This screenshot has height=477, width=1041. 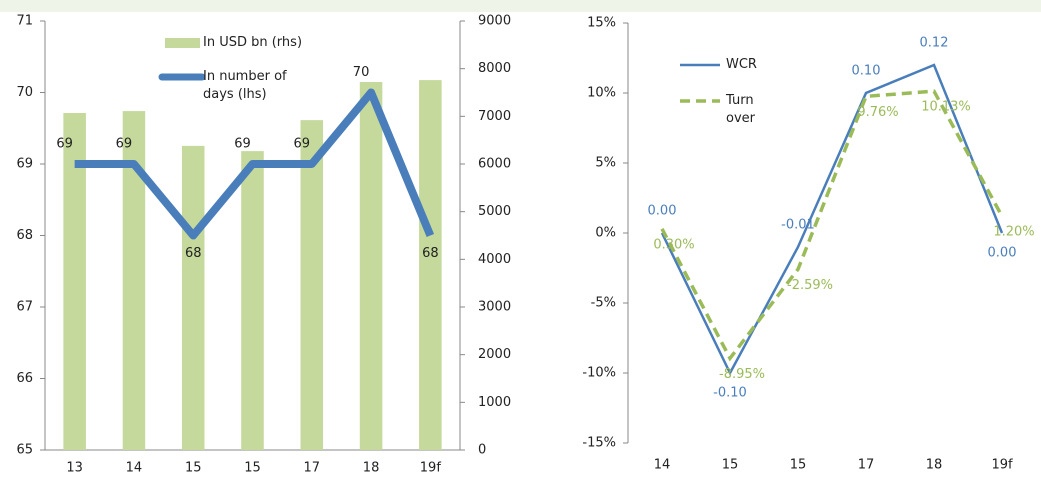 I want to click on data-label: 70, so click(x=361, y=72).